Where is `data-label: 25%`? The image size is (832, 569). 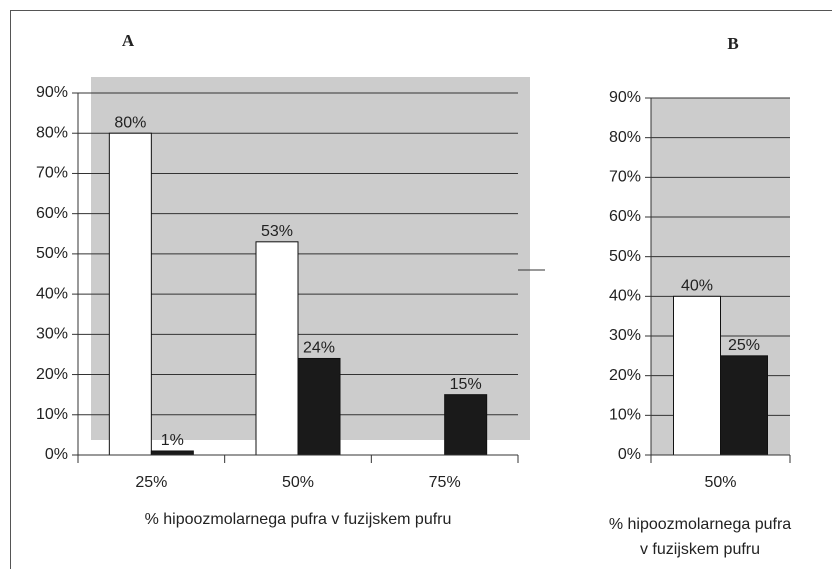 data-label: 25% is located at coordinates (744, 345).